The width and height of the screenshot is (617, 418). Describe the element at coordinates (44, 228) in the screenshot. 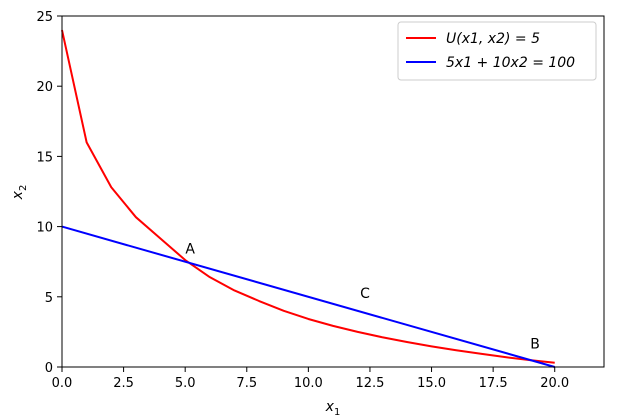

I see `y-tick-label: 10` at that location.